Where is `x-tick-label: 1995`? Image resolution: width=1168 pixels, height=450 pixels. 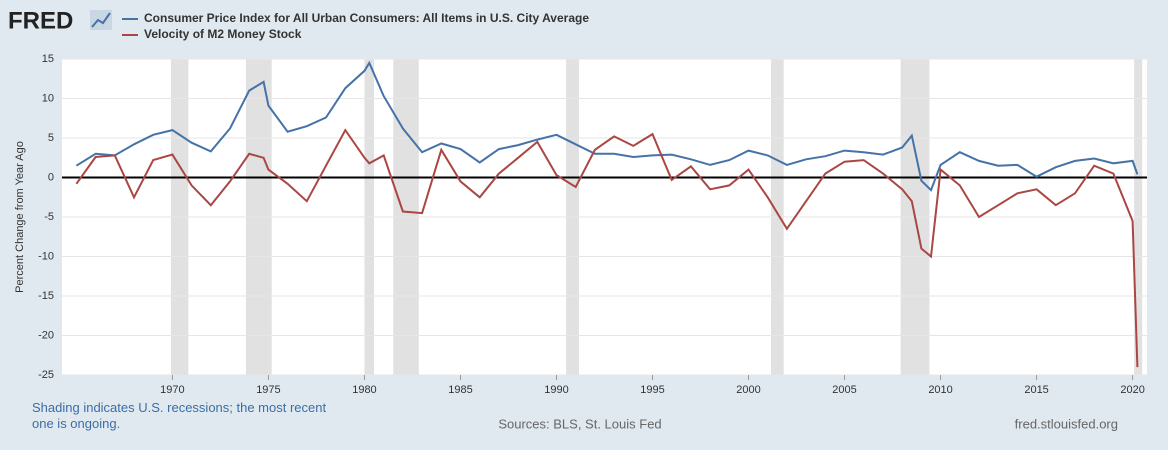
x-tick-label: 1995 is located at coordinates (652, 390).